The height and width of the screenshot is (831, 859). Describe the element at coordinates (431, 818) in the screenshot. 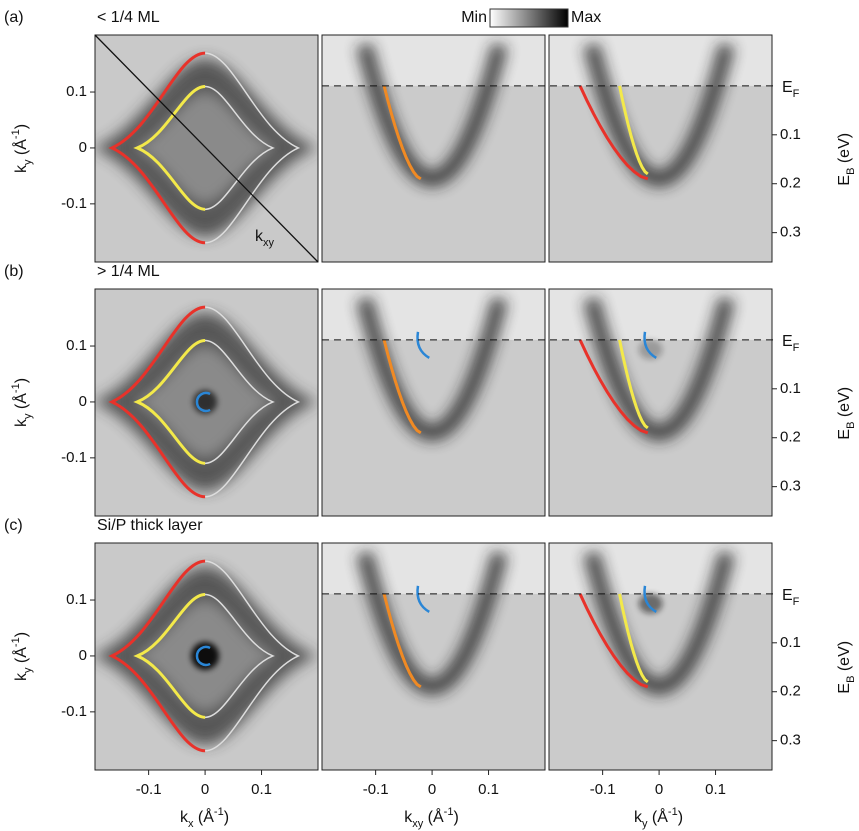

I see `x-axis-label: kxy (Å-1)` at that location.